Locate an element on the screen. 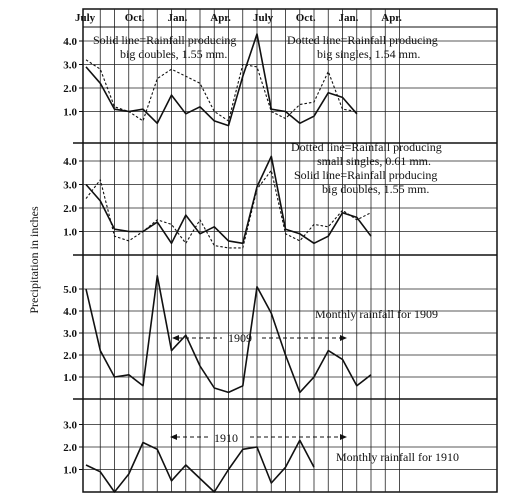 This screenshot has height=499, width=510. panel4-solid-series-line is located at coordinates (200, 466).